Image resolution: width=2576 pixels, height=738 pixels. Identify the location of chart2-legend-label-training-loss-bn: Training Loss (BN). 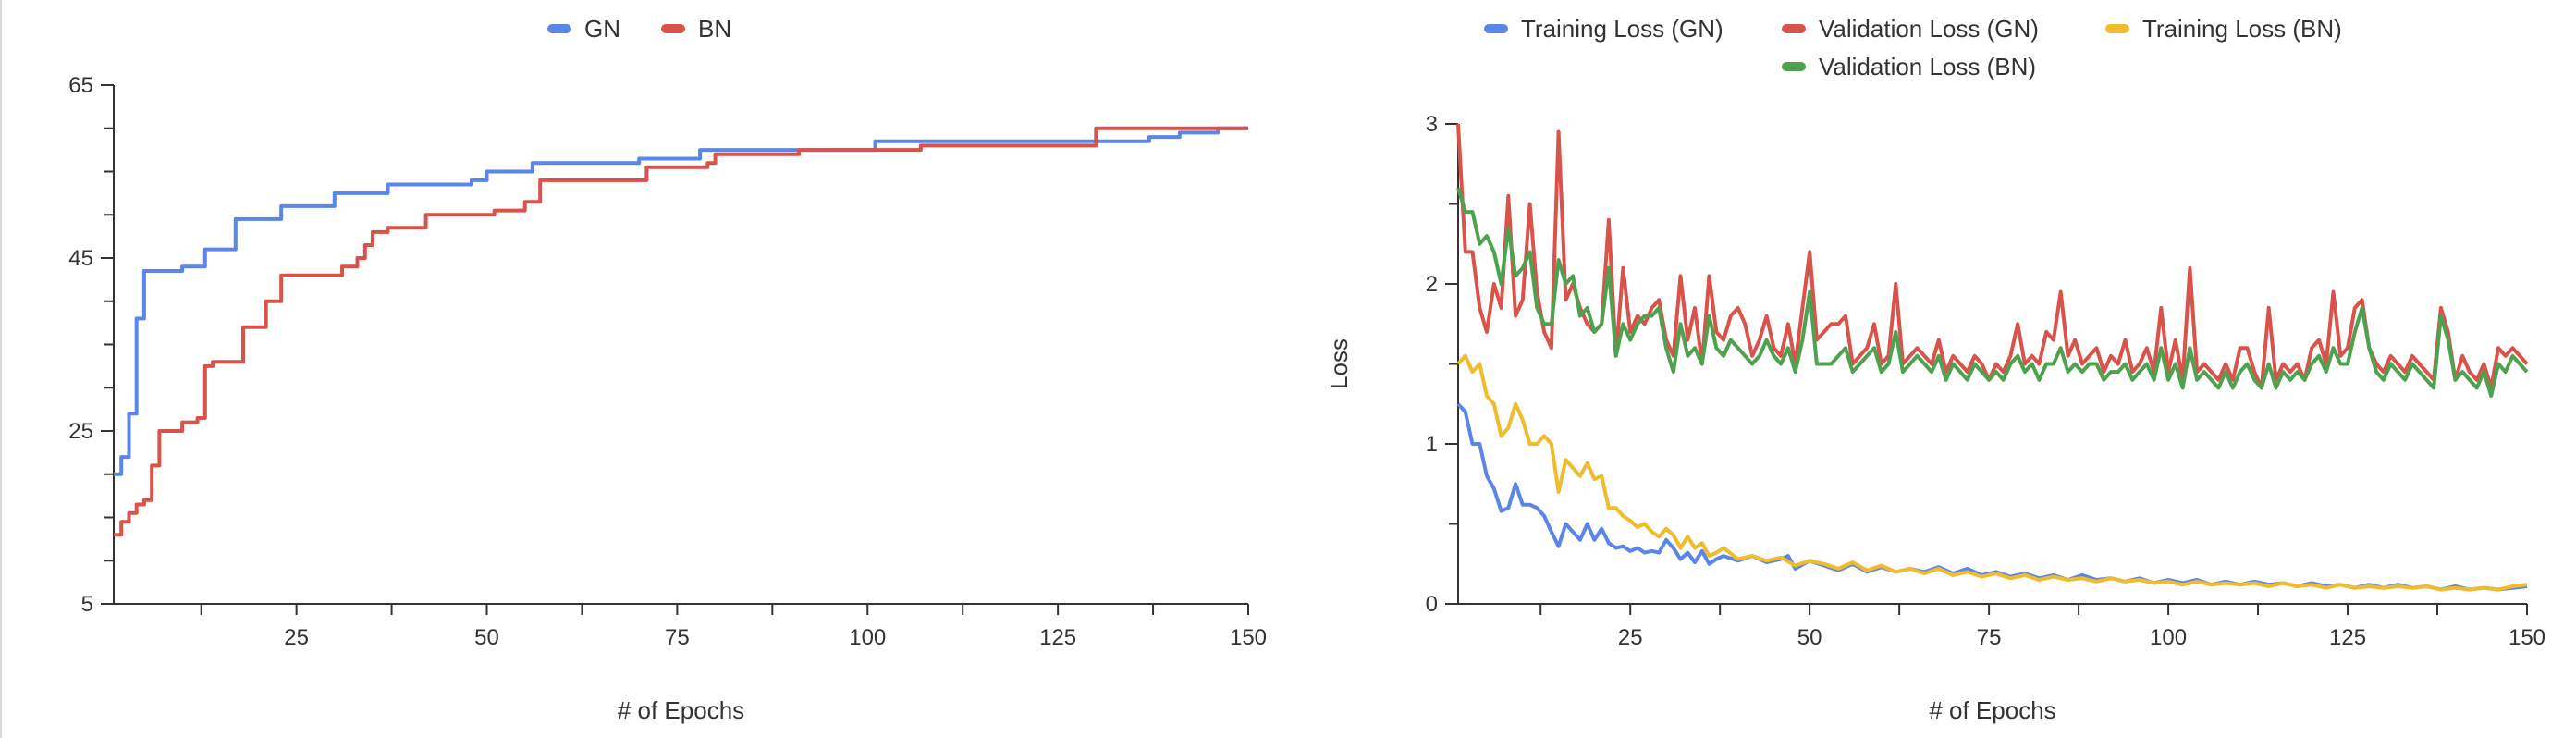
(2242, 29).